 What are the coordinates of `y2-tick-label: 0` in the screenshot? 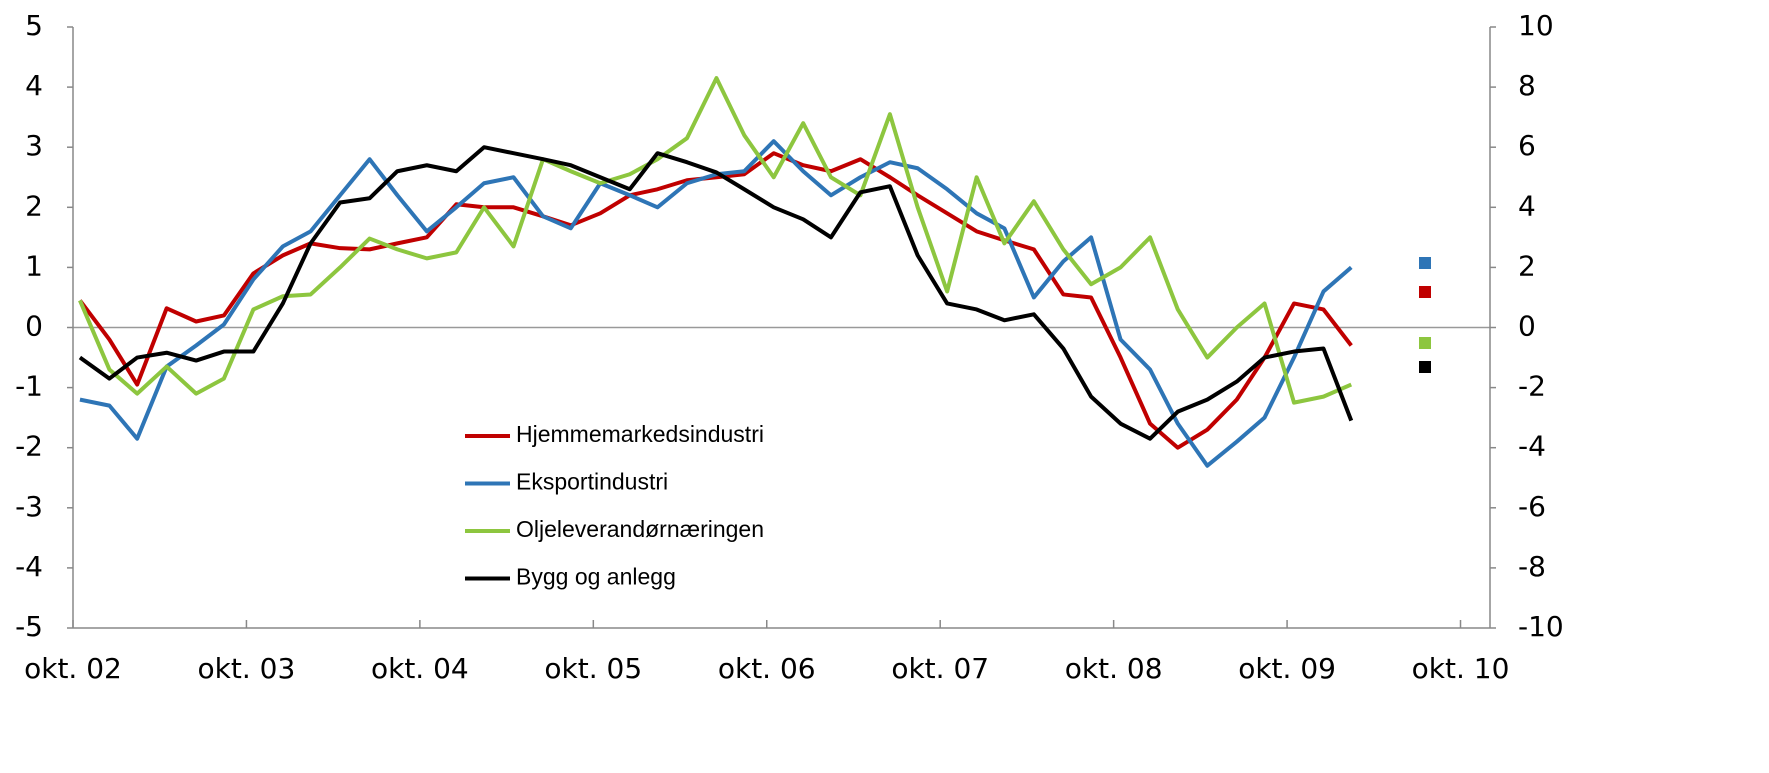 It's located at (1527, 326).